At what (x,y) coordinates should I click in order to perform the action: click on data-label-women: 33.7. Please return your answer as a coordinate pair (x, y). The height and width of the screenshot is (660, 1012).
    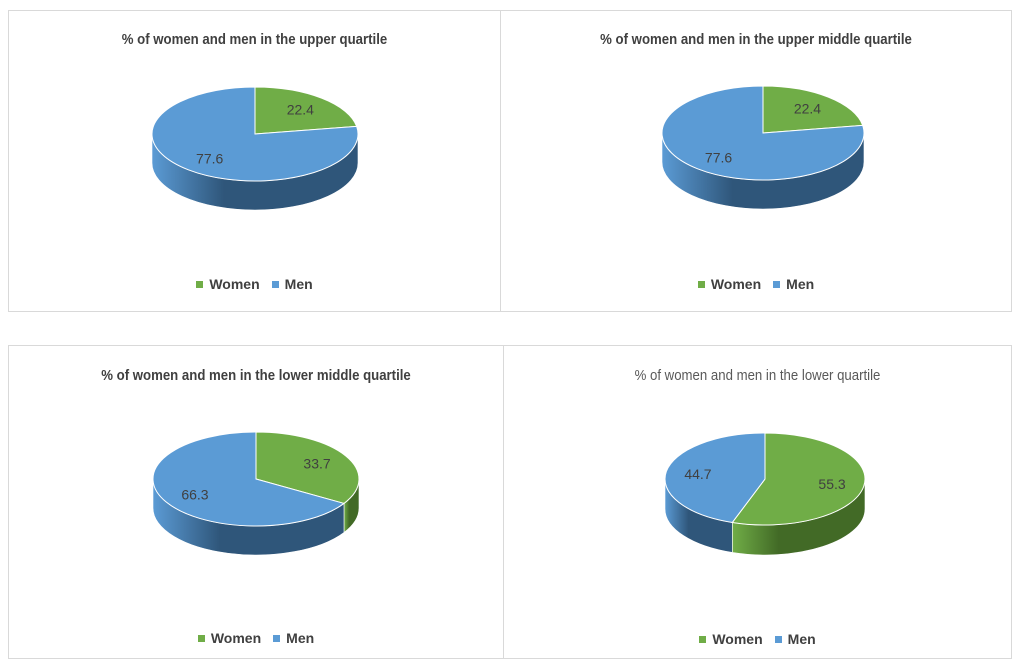
    Looking at the image, I should click on (316, 463).